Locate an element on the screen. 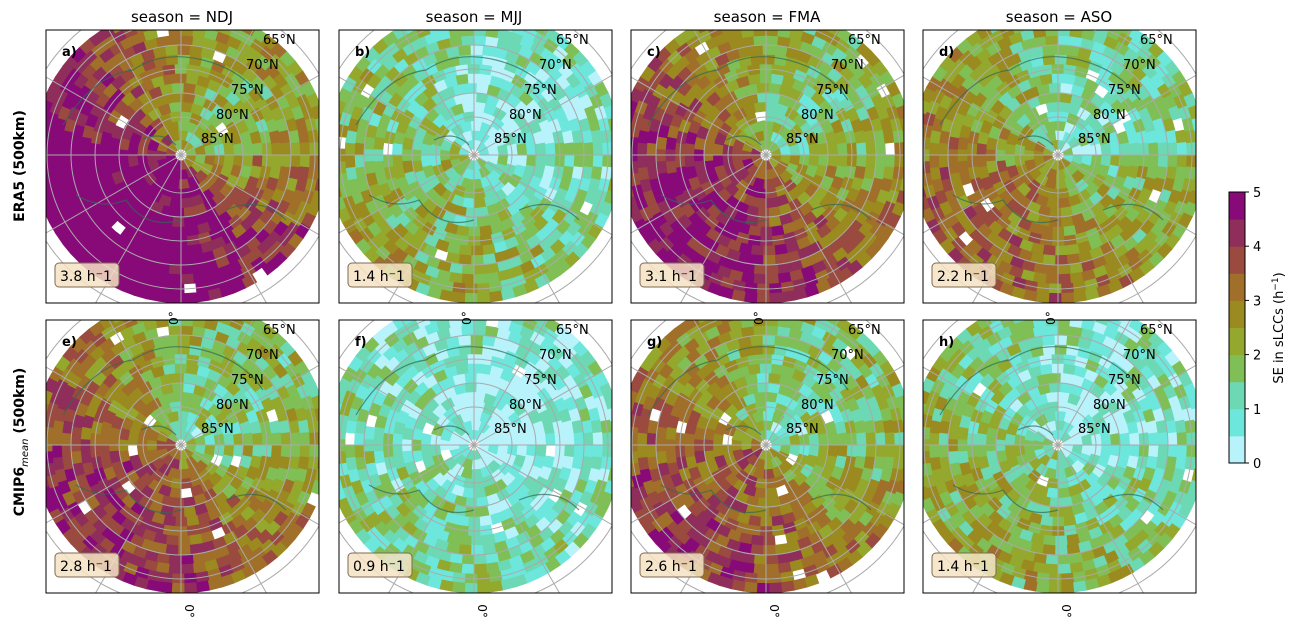  map-panel-a: 65°N70°N75°N80°N85°Na)3.8 h⁻1 is located at coordinates (182, 166).